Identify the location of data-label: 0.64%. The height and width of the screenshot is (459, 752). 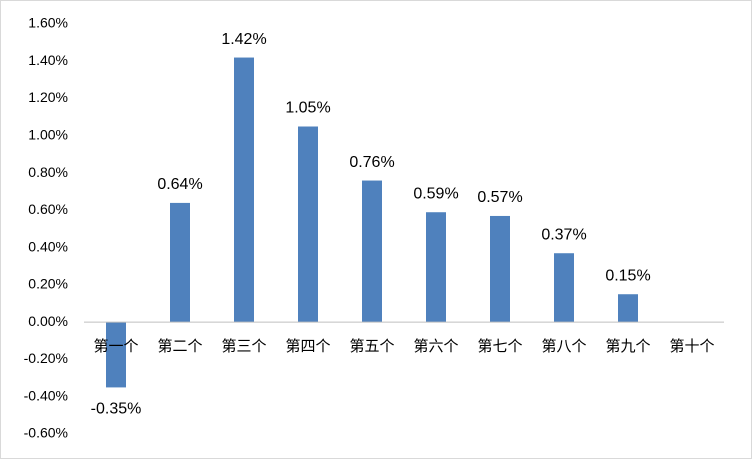
(179, 184).